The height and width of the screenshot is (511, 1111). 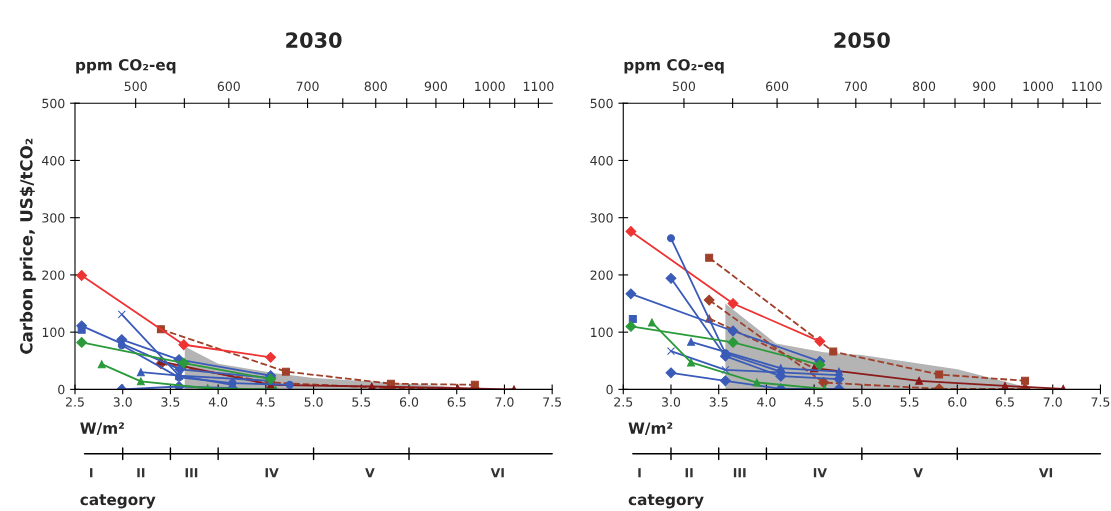 What do you see at coordinates (862, 40) in the screenshot?
I see `chart-title: 2050` at bounding box center [862, 40].